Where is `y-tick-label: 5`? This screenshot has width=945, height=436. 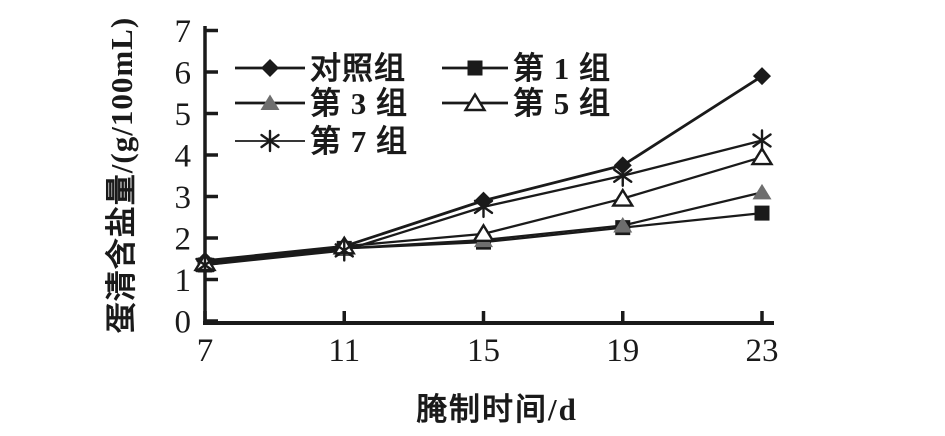
y-tick-label: 5 is located at coordinates (183, 115).